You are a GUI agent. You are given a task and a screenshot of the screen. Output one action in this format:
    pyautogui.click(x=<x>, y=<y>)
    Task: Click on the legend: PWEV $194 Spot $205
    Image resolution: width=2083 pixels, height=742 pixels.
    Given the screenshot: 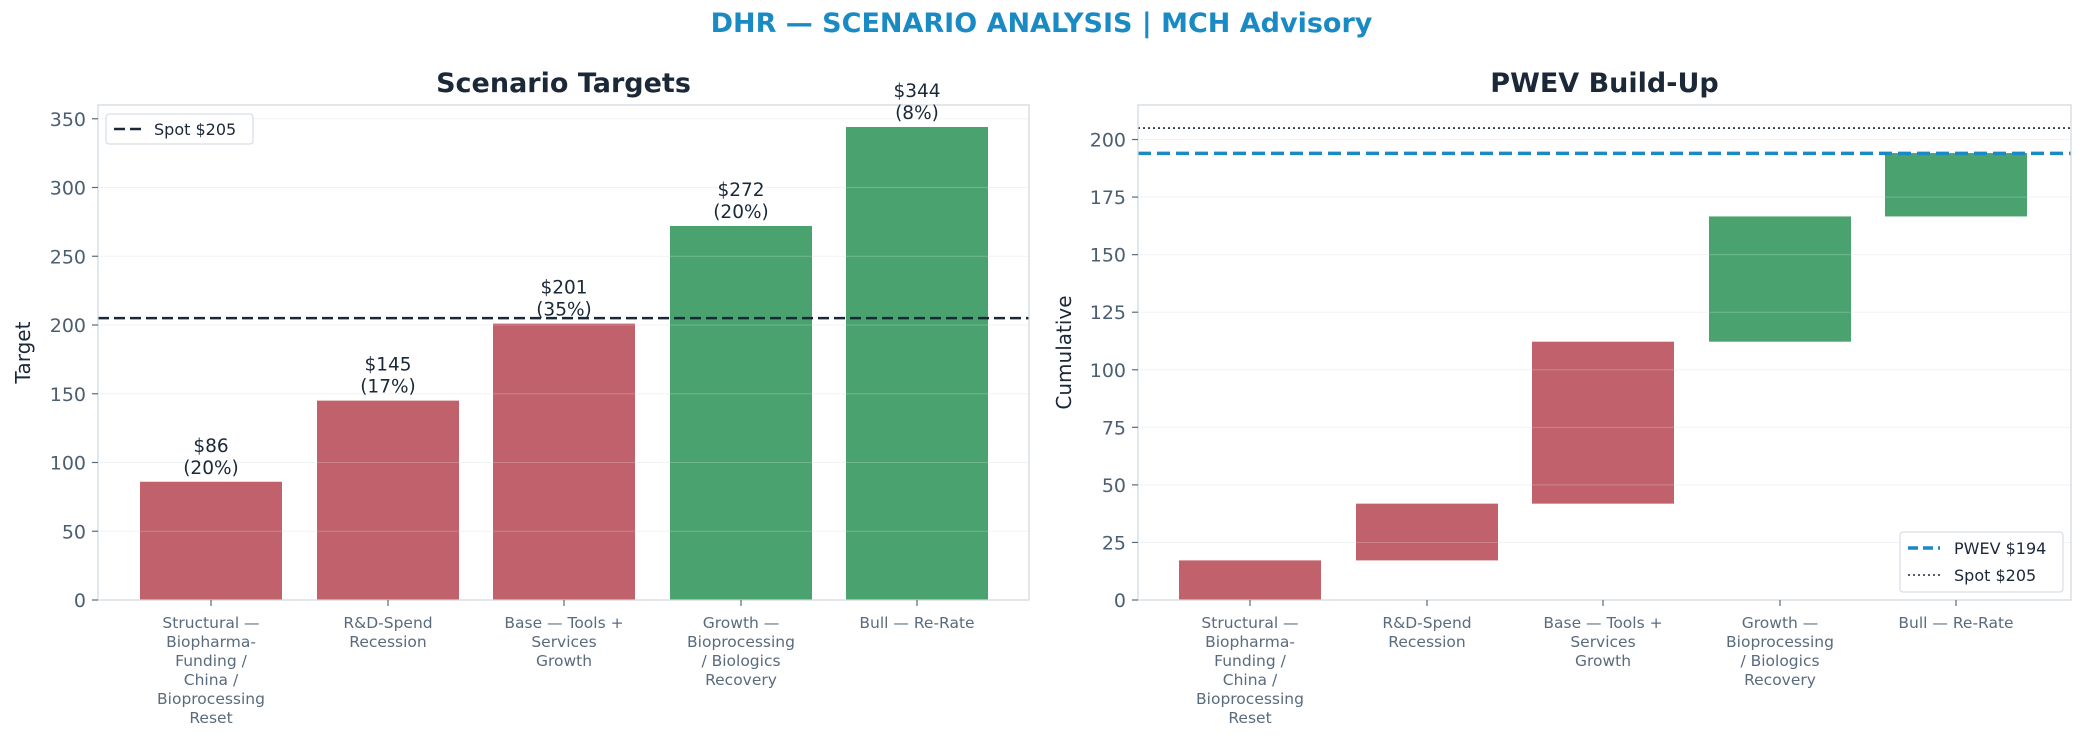 What is the action you would take?
    pyautogui.click(x=1981, y=562)
    